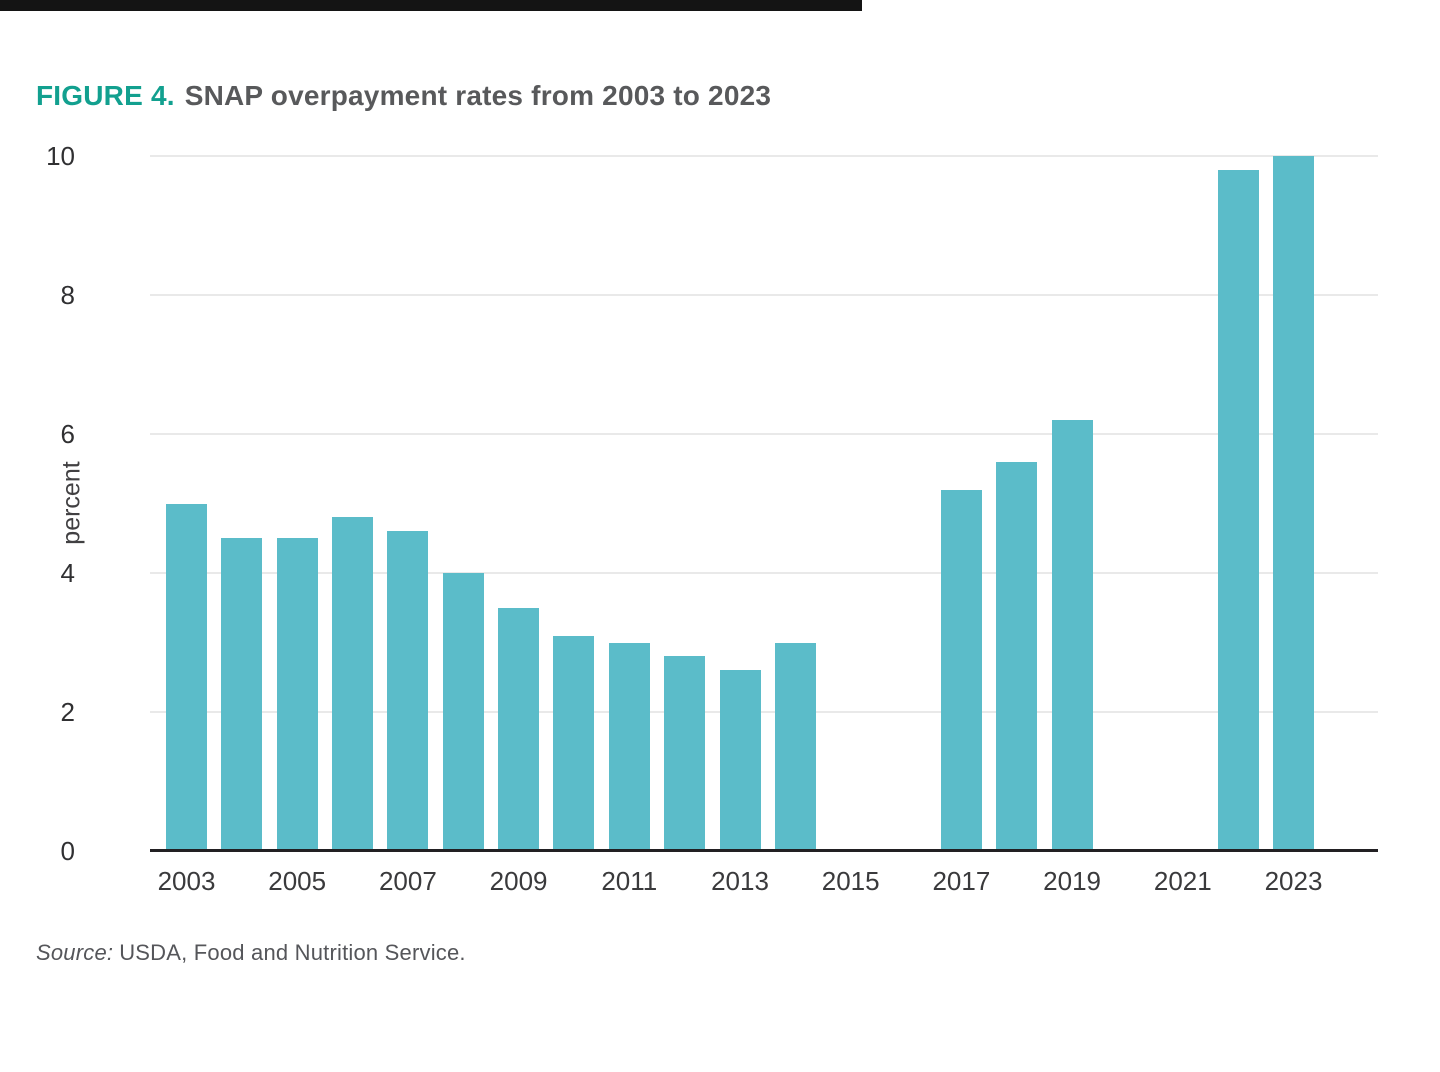 The image size is (1440, 1072). I want to click on y-axis-label: percent, so click(71, 503).